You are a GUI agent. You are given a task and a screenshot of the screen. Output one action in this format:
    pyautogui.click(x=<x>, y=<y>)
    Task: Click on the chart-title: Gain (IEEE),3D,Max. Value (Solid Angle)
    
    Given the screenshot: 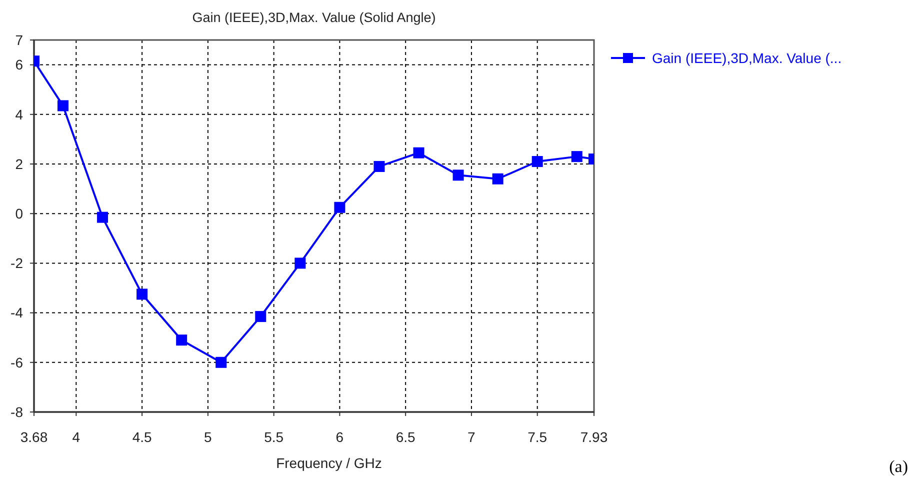 What is the action you would take?
    pyautogui.click(x=314, y=17)
    